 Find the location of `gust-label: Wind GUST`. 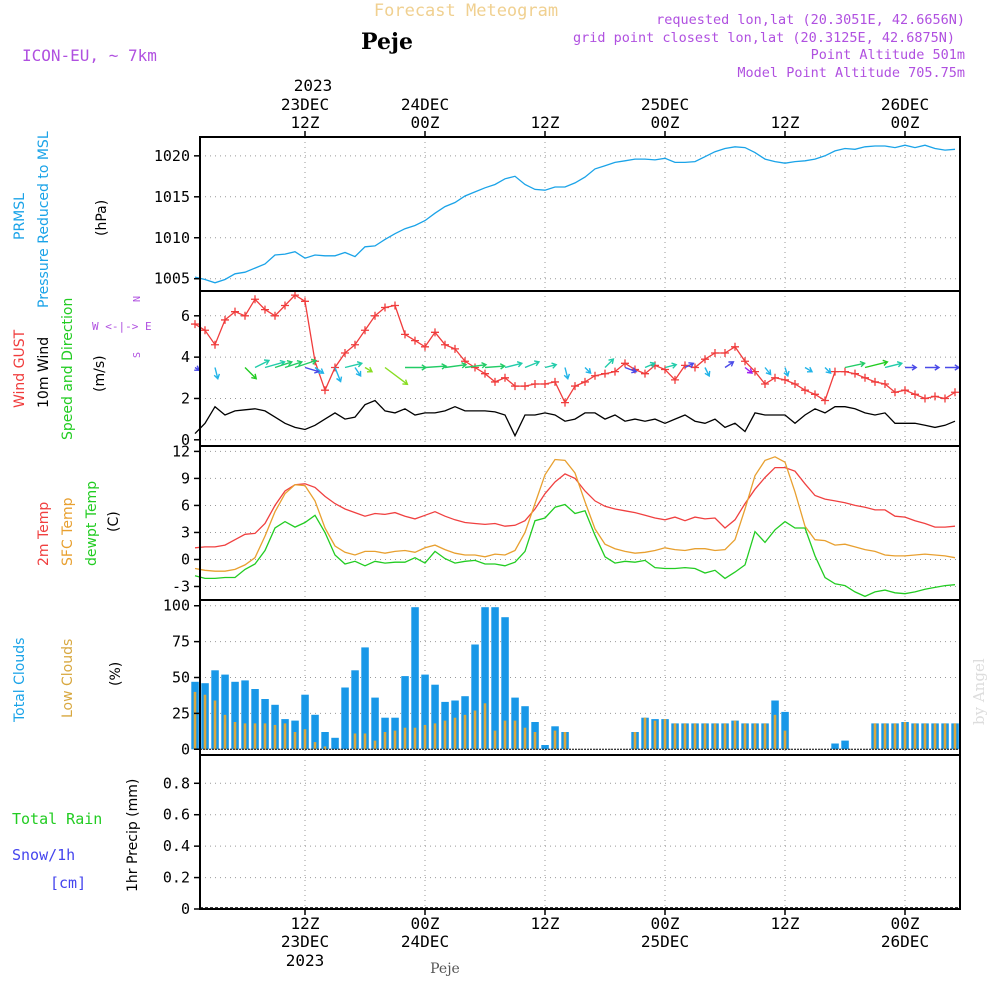

gust-label: Wind GUST is located at coordinates (20, 368).